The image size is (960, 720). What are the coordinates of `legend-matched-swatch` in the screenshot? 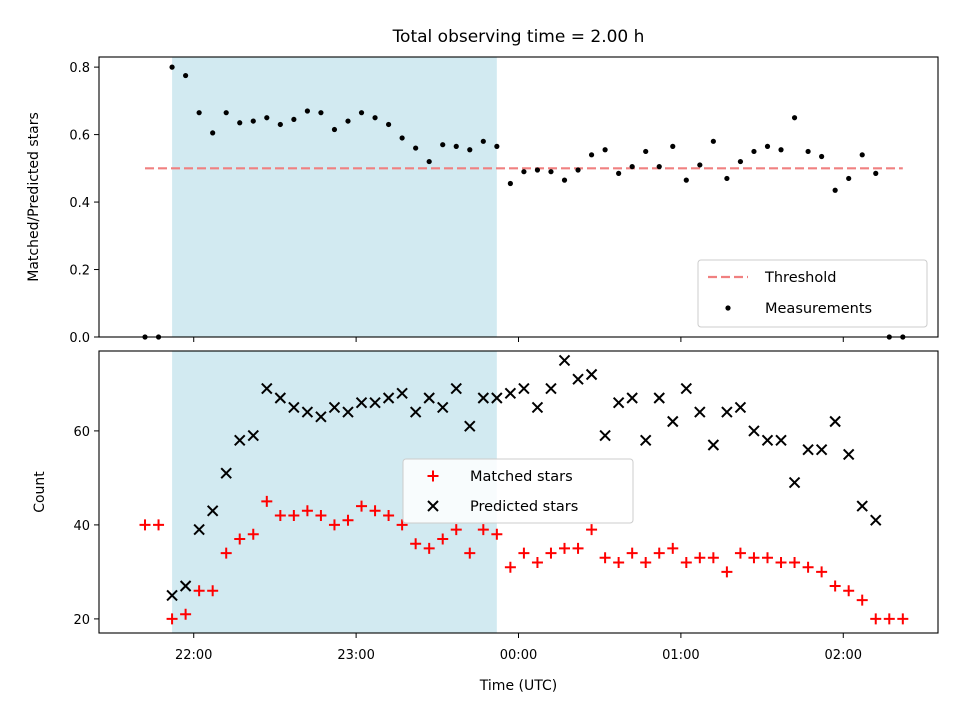 It's located at (433, 476).